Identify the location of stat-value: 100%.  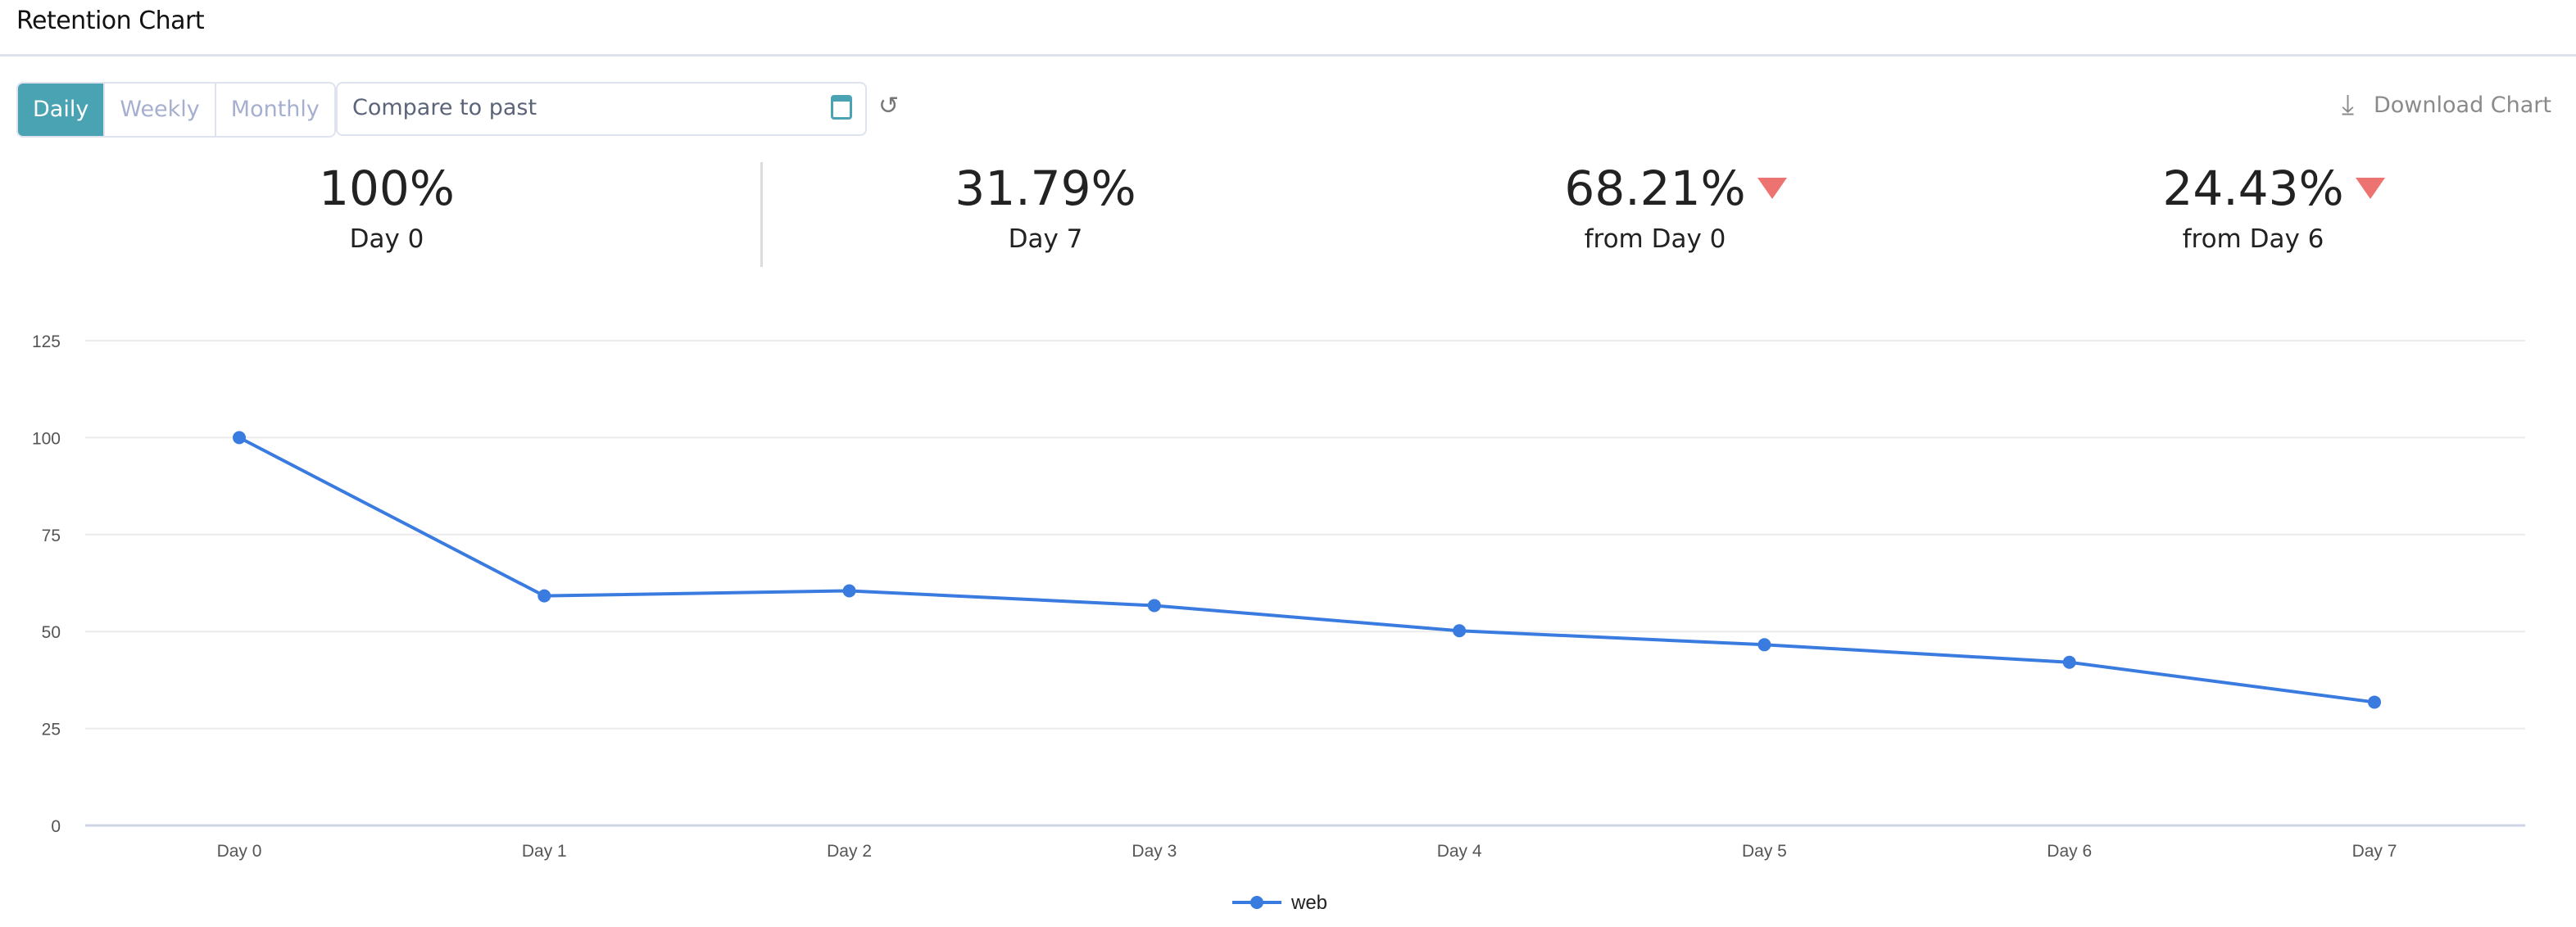
(387, 189).